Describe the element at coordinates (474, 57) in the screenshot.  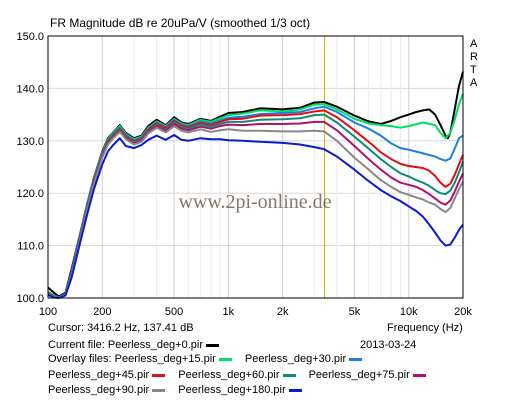
I see `arta-letter-r: R` at that location.